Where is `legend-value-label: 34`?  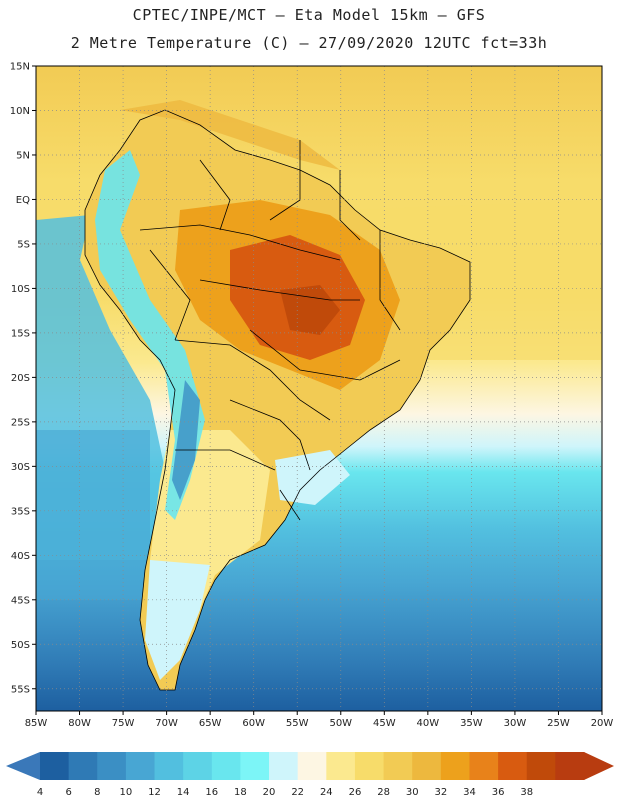
legend-value-label: 34 is located at coordinates (469, 792).